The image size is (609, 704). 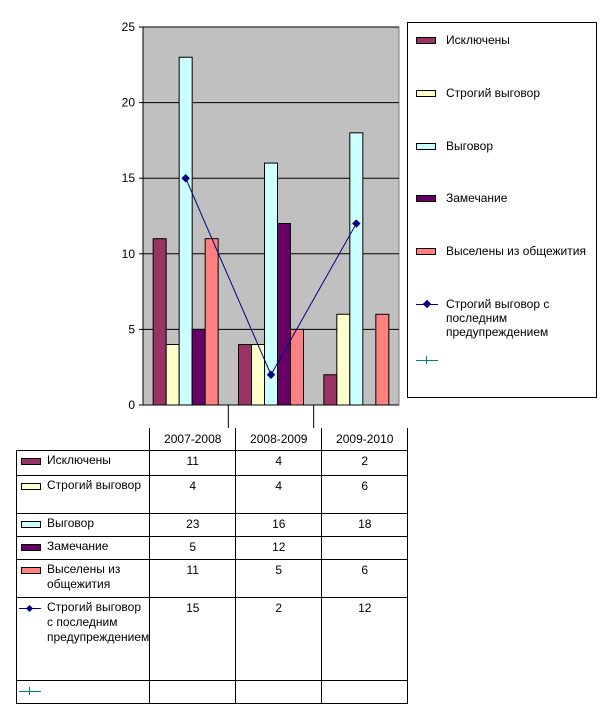 I want to click on table-label-text: Строгий выговор, so click(x=94, y=485).